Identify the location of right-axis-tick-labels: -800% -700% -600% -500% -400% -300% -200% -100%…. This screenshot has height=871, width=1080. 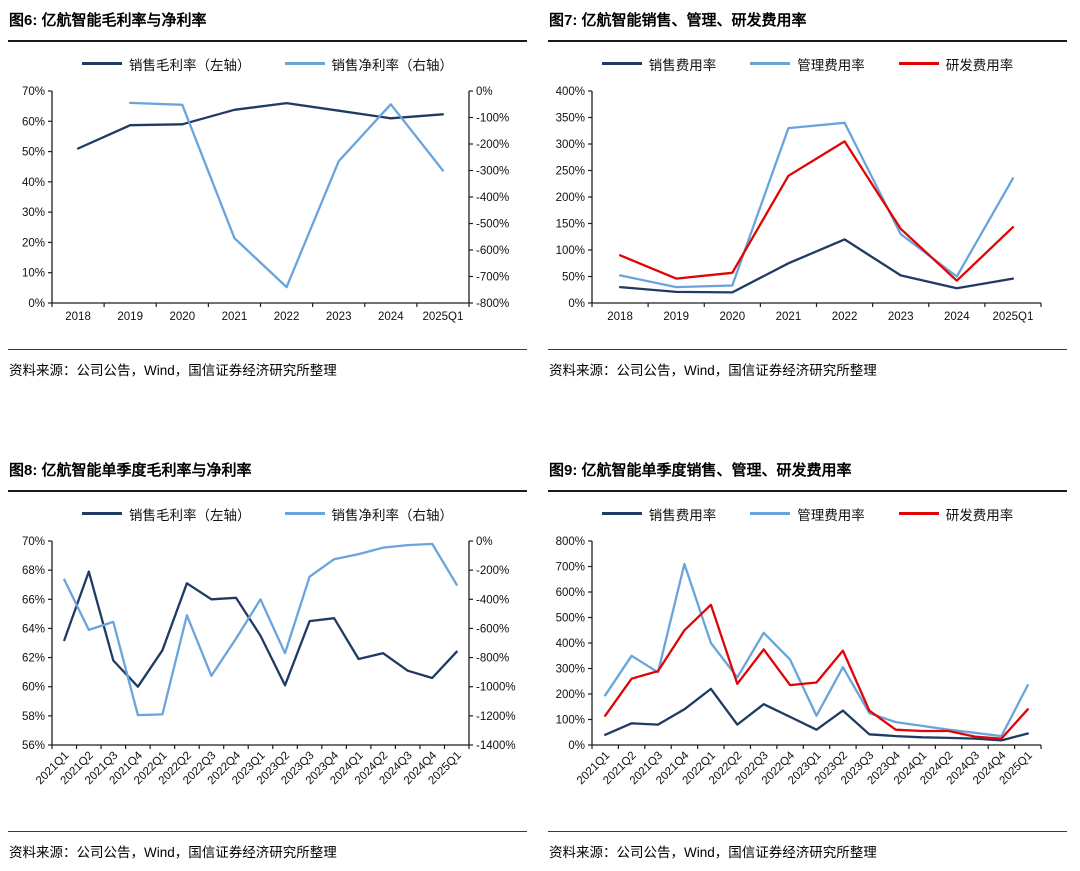
(489, 198).